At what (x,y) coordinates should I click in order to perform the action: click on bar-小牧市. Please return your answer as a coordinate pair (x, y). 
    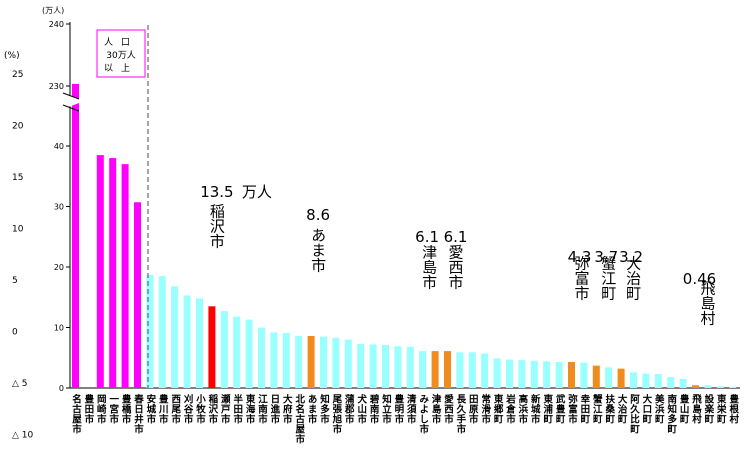
    Looking at the image, I should click on (199, 343).